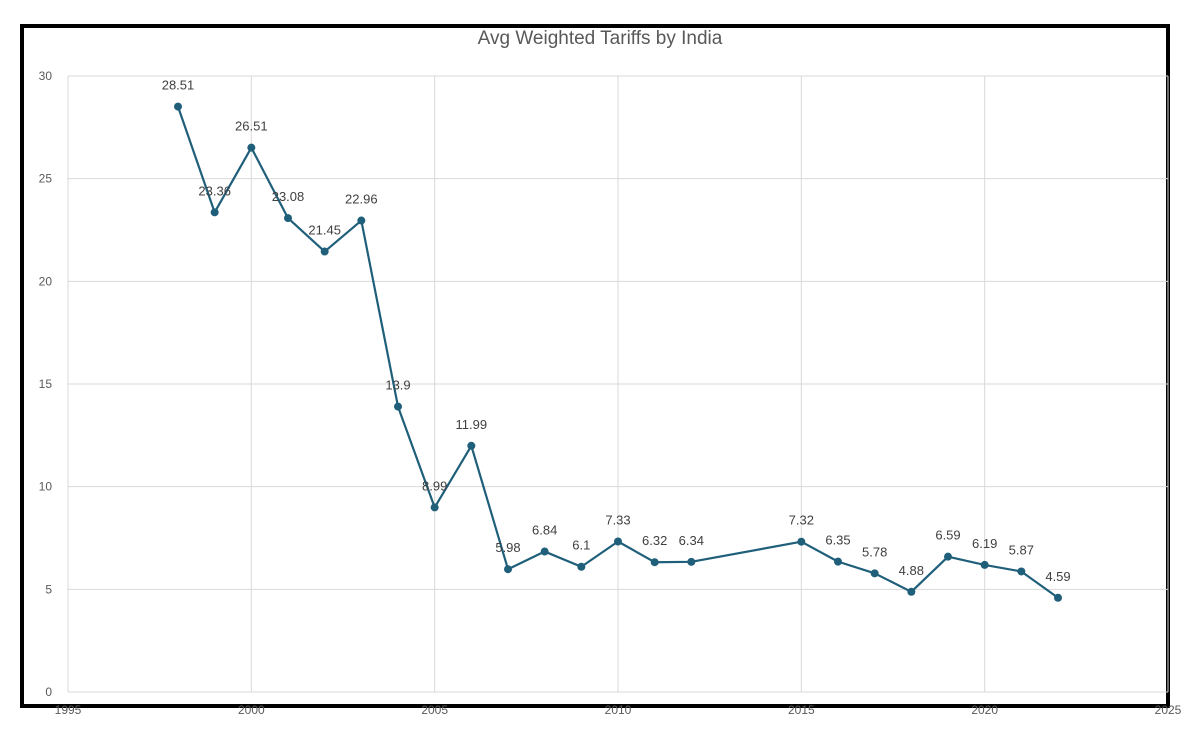 Image resolution: width=1200 pixels, height=738 pixels. Describe the element at coordinates (837, 540) in the screenshot. I see `data-label: 6.35` at that location.